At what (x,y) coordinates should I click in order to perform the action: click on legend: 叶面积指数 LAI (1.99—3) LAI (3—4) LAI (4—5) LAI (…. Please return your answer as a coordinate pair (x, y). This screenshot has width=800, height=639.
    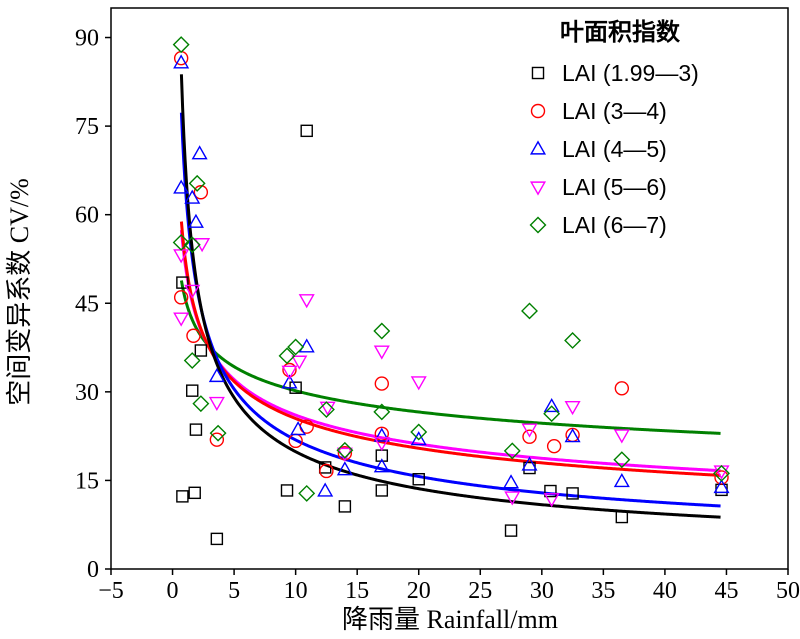
    Looking at the image, I should click on (614, 128).